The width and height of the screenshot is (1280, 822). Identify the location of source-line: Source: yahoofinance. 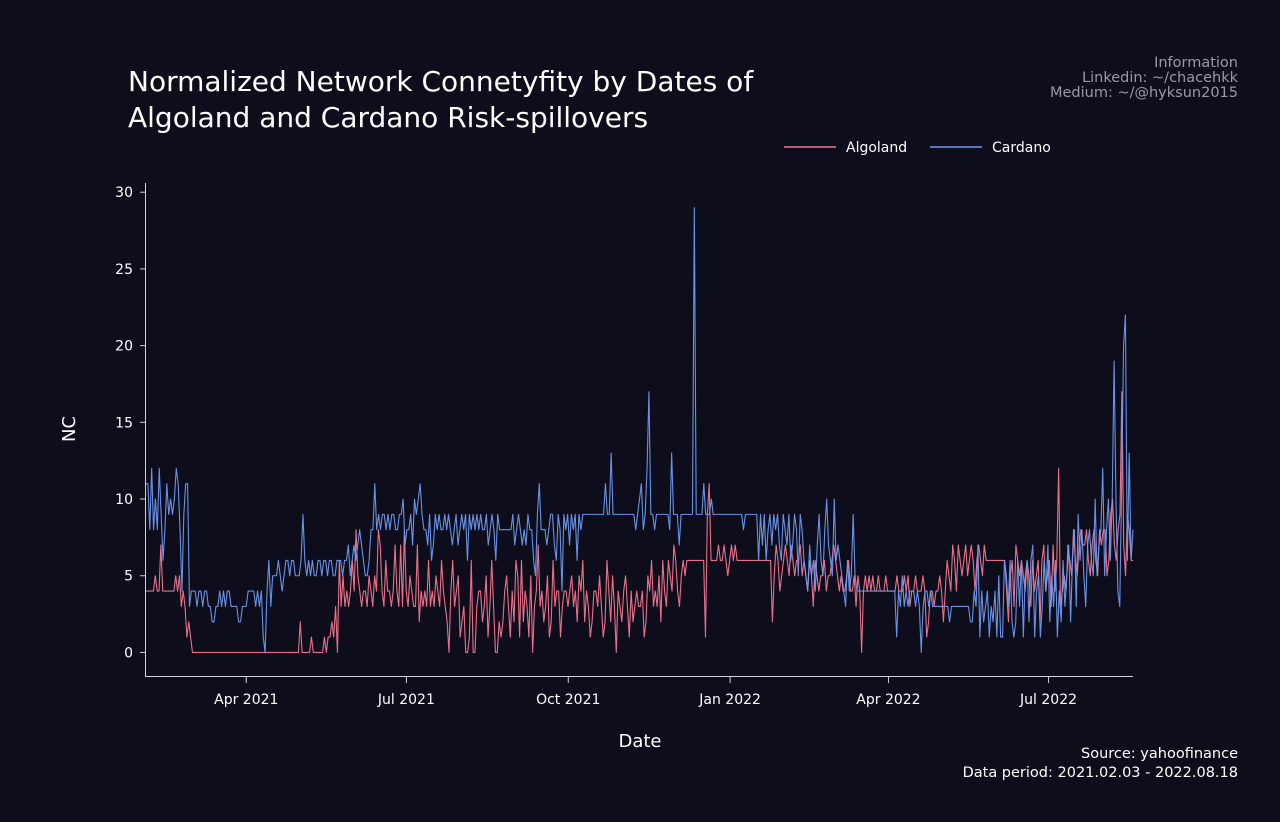
(1159, 754).